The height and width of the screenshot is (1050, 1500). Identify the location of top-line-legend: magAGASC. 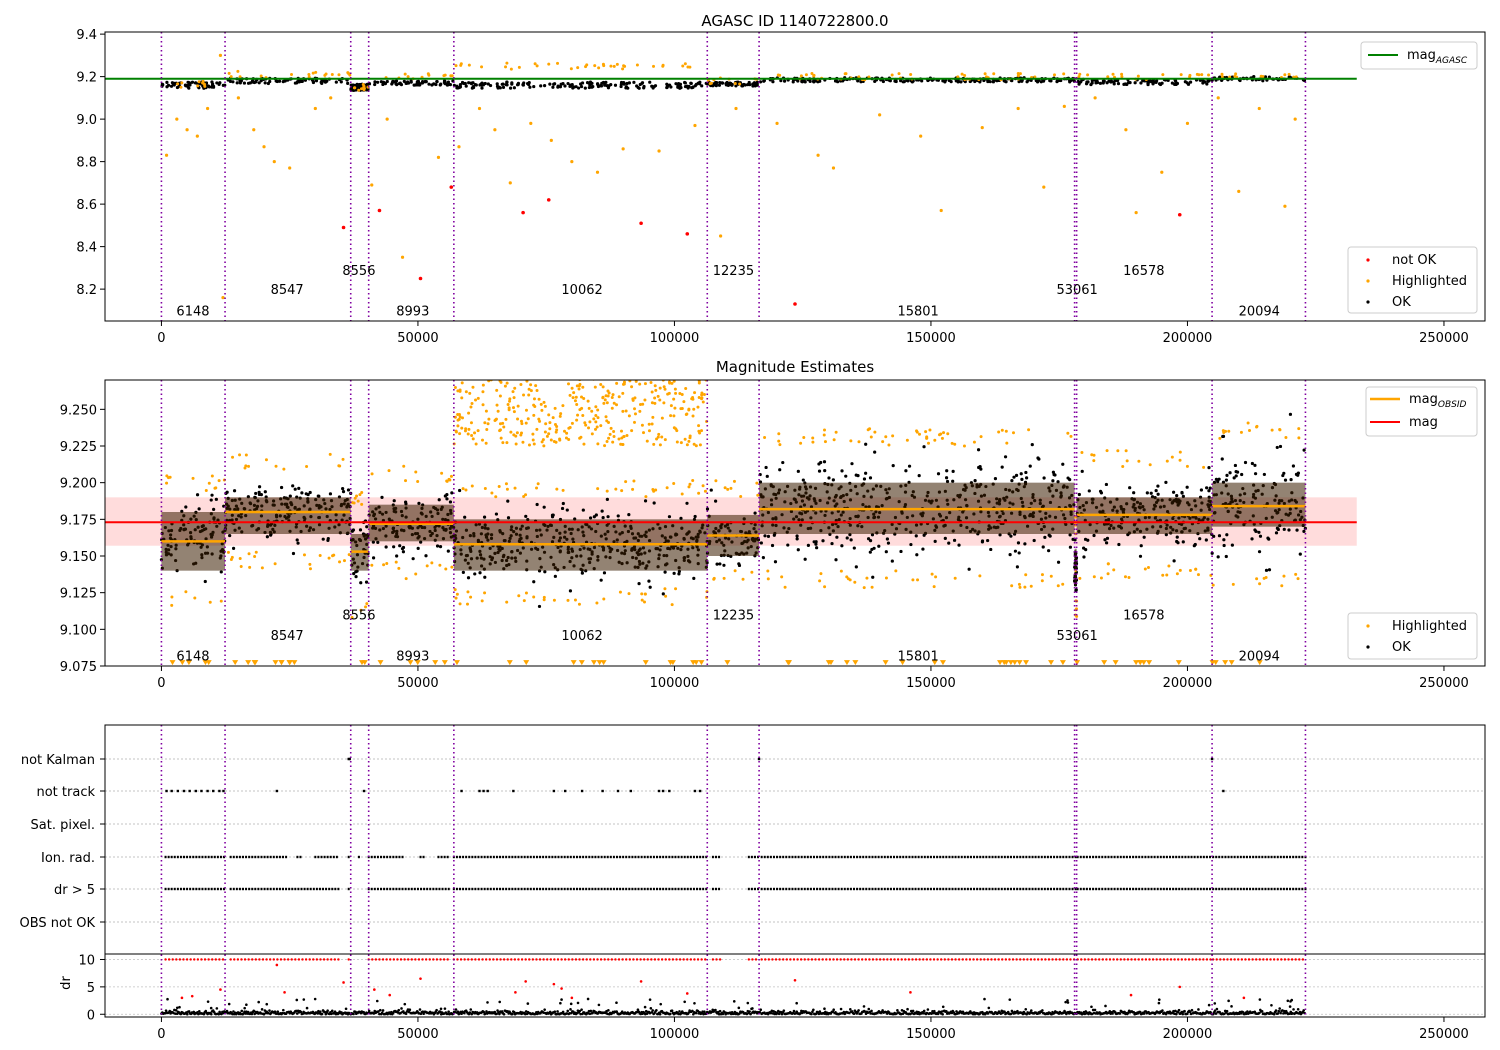
(1419, 55).